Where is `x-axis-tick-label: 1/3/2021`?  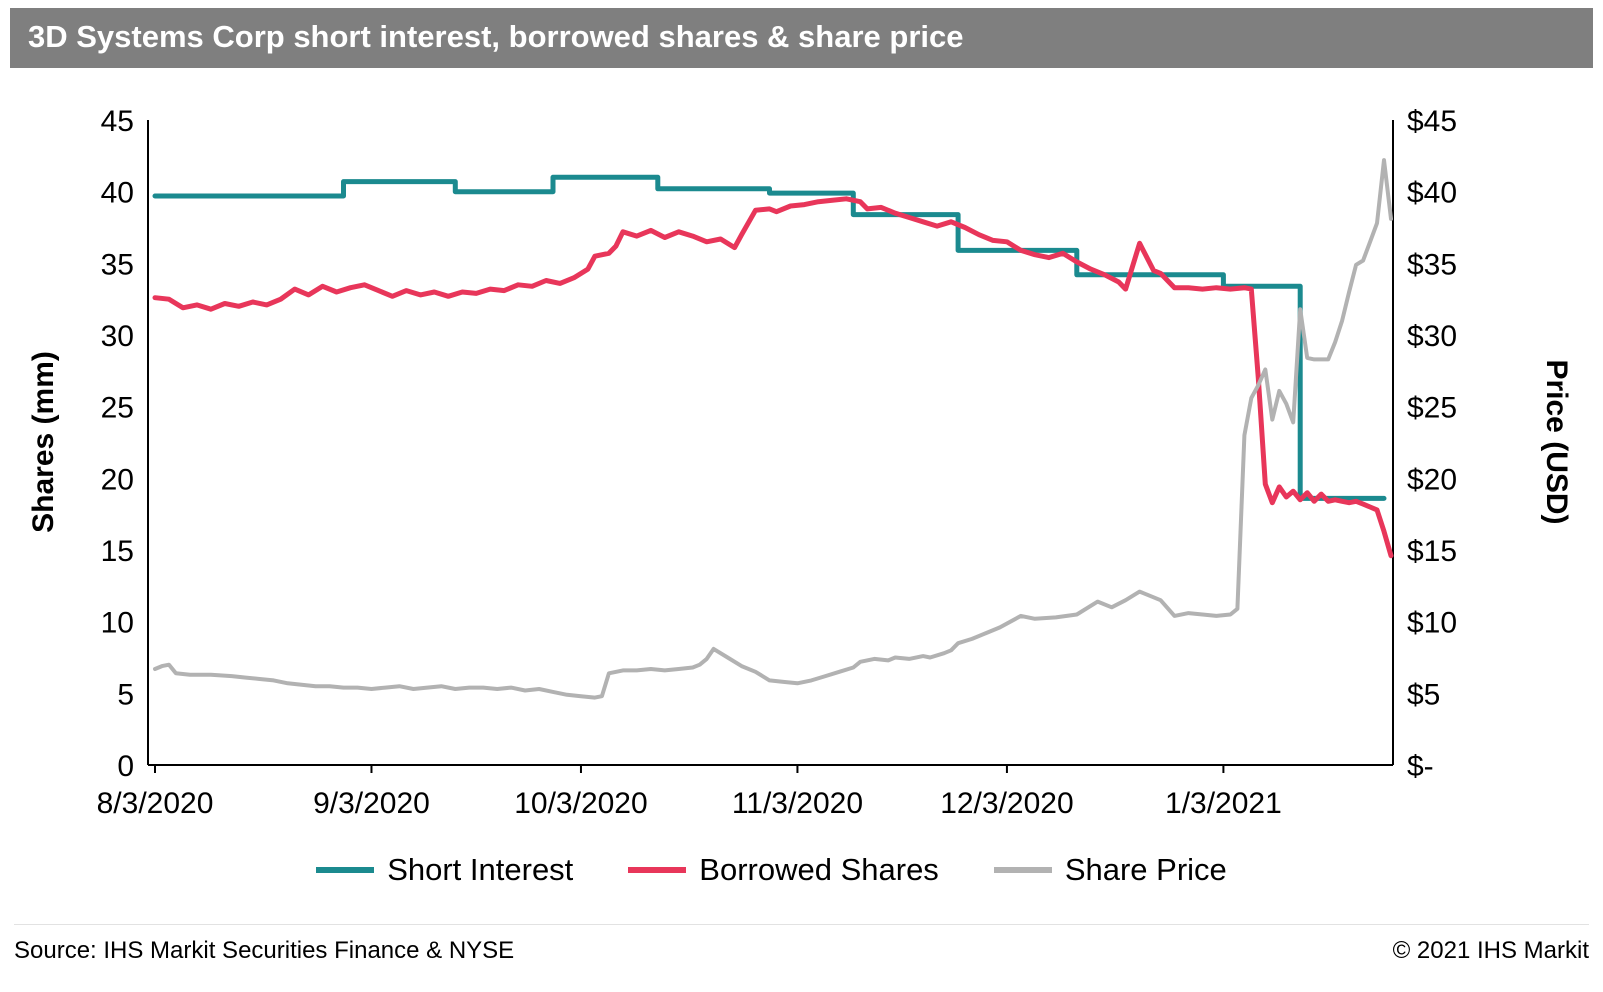
x-axis-tick-label: 1/3/2021 is located at coordinates (1223, 803).